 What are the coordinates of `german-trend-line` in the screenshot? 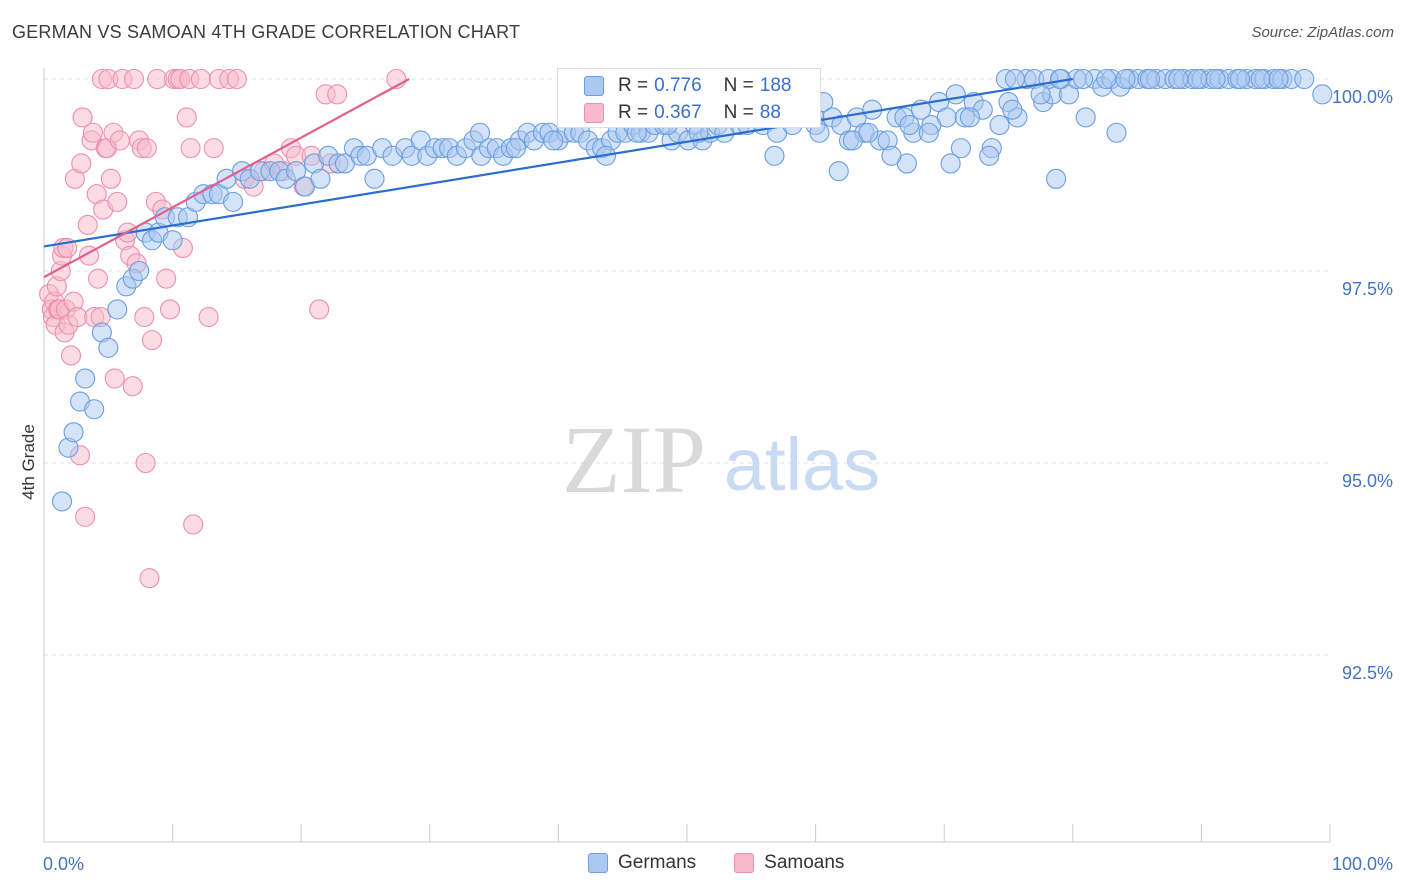 It's located at (558, 162).